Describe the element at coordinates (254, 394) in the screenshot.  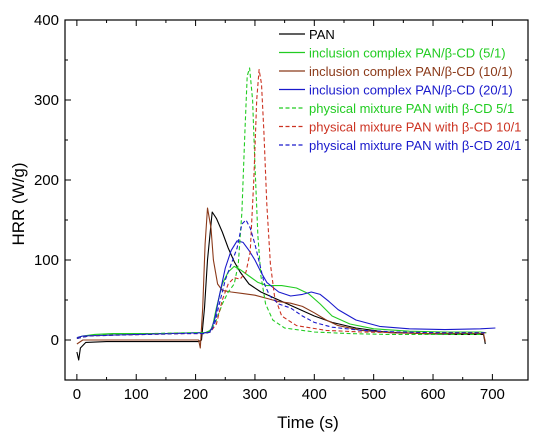
I see `x-tick-label: 300` at that location.